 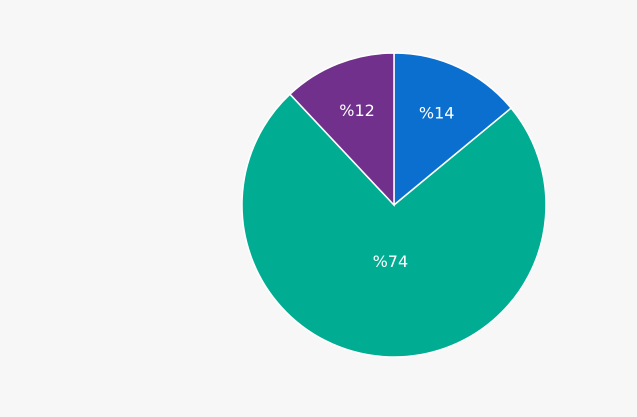 I want to click on slice-label: %14, so click(x=437, y=113).